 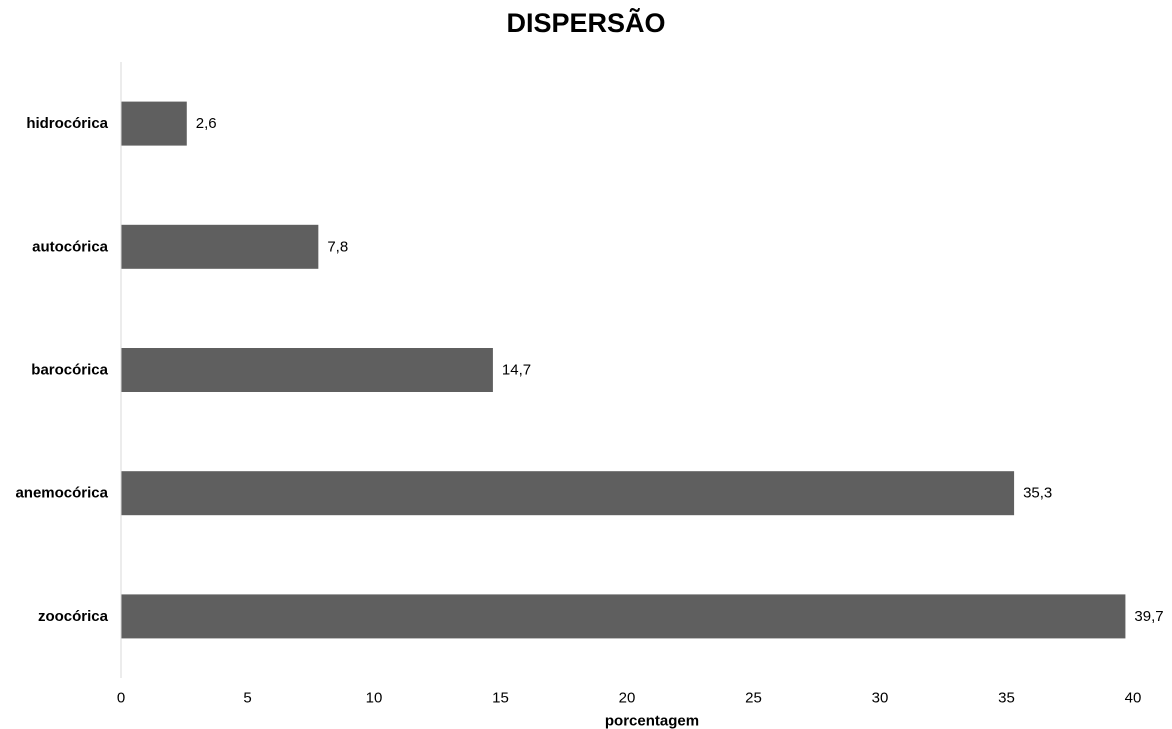 What do you see at coordinates (1006, 698) in the screenshot?
I see `x-tick-label: 35` at bounding box center [1006, 698].